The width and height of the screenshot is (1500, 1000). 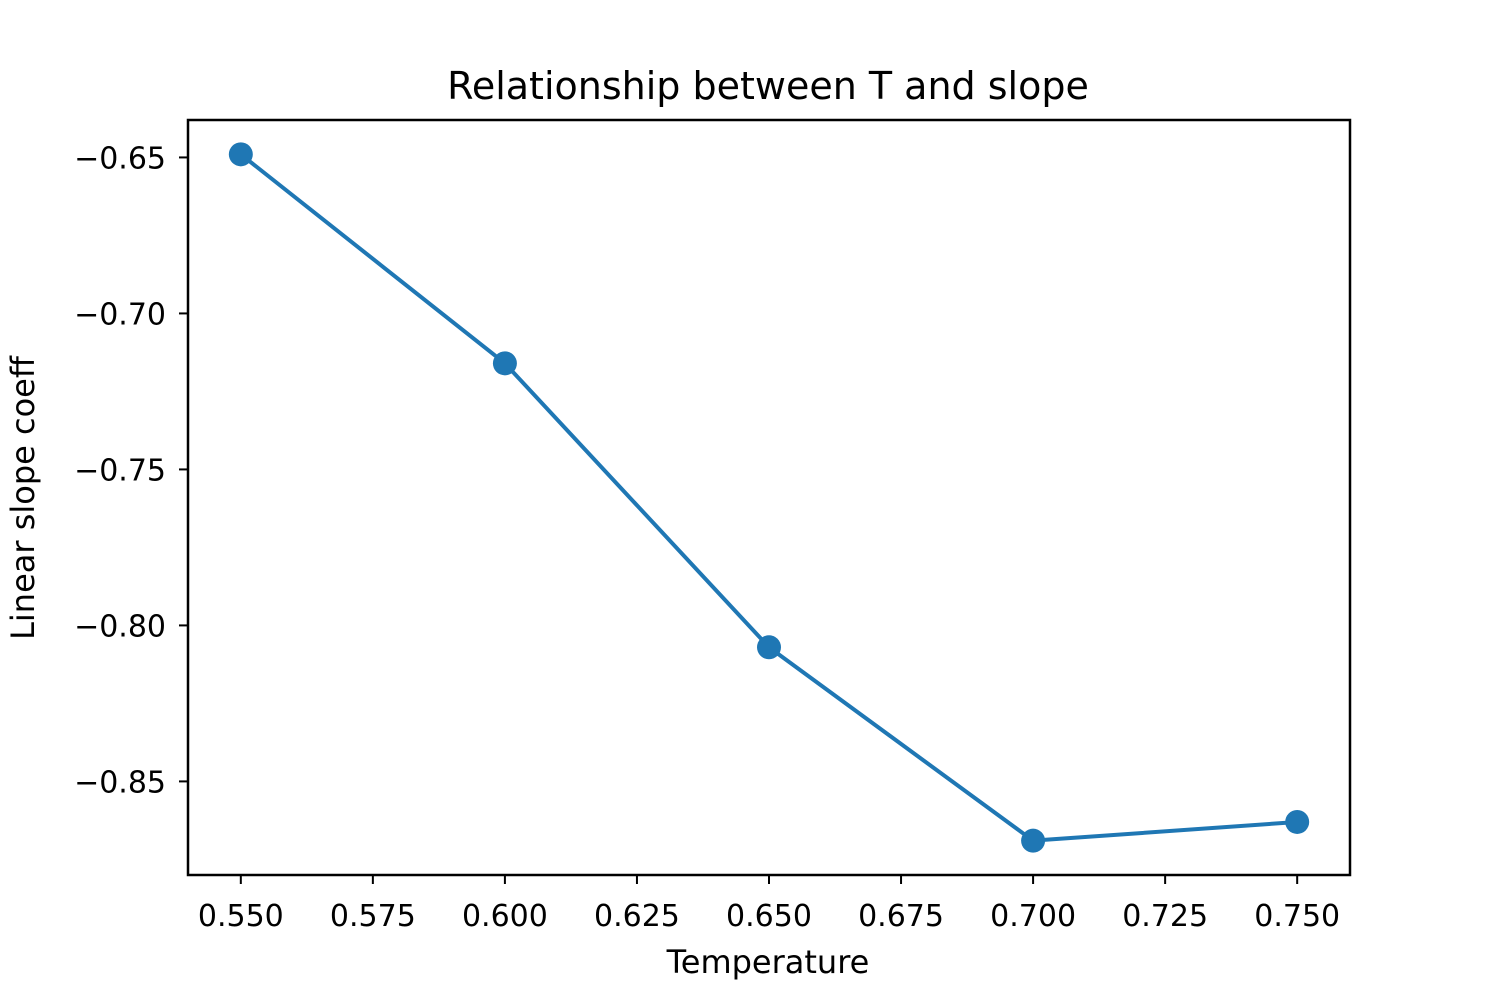 What do you see at coordinates (241, 916) in the screenshot?
I see `x-tick-label: 0.550` at bounding box center [241, 916].